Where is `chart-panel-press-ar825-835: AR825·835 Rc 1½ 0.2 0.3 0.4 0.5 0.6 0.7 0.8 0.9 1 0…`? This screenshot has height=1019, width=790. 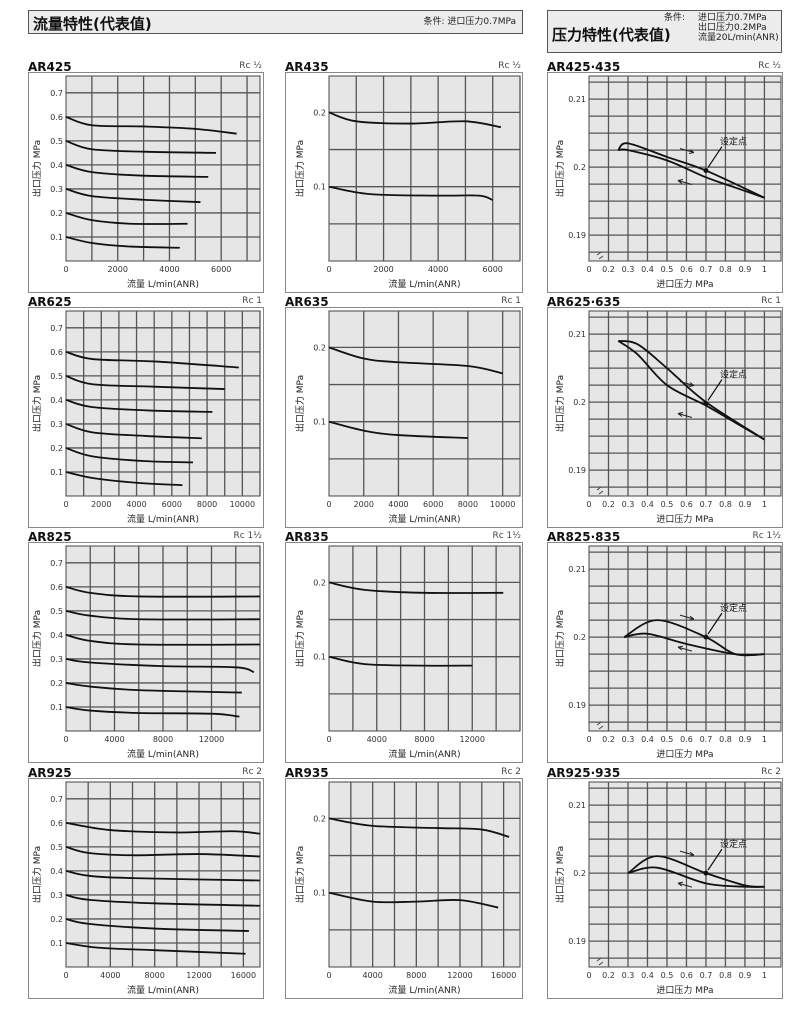 chart-panel-press-ar825-835: AR825·835 Rc 1½ 0.2 0.3 0.4 0.5 0.6 0.7 0.8 0.9 1 0… is located at coordinates (665, 648).